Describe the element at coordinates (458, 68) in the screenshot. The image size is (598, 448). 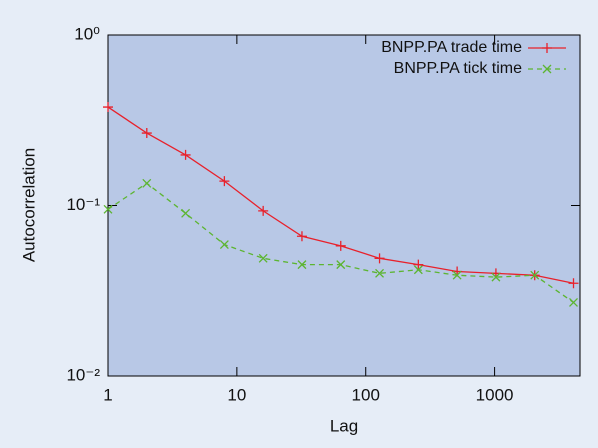
I see `legend-label: BNPP.PA tick time` at that location.